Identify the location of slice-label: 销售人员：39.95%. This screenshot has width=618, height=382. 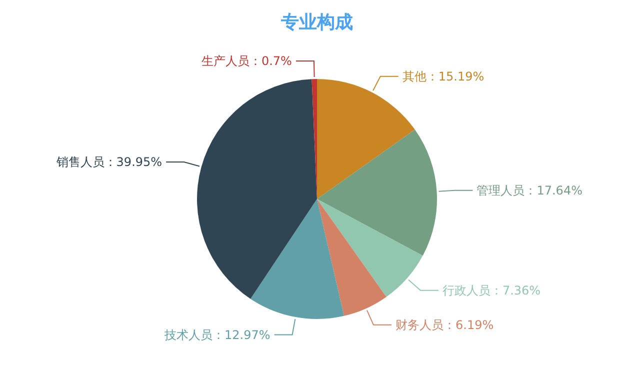
(108, 161).